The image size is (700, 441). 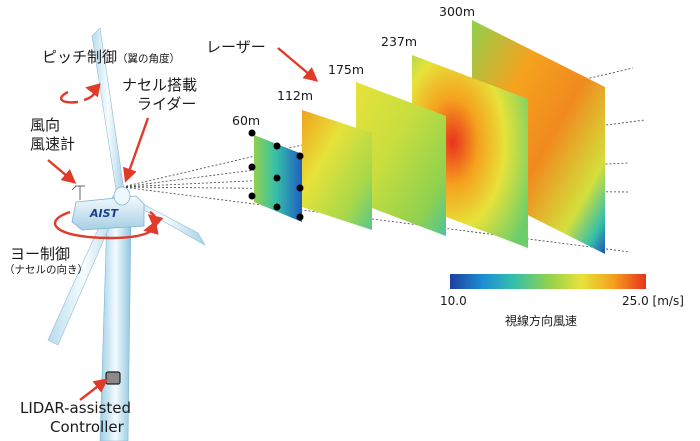 I want to click on controller-pointer, so click(x=94, y=389).